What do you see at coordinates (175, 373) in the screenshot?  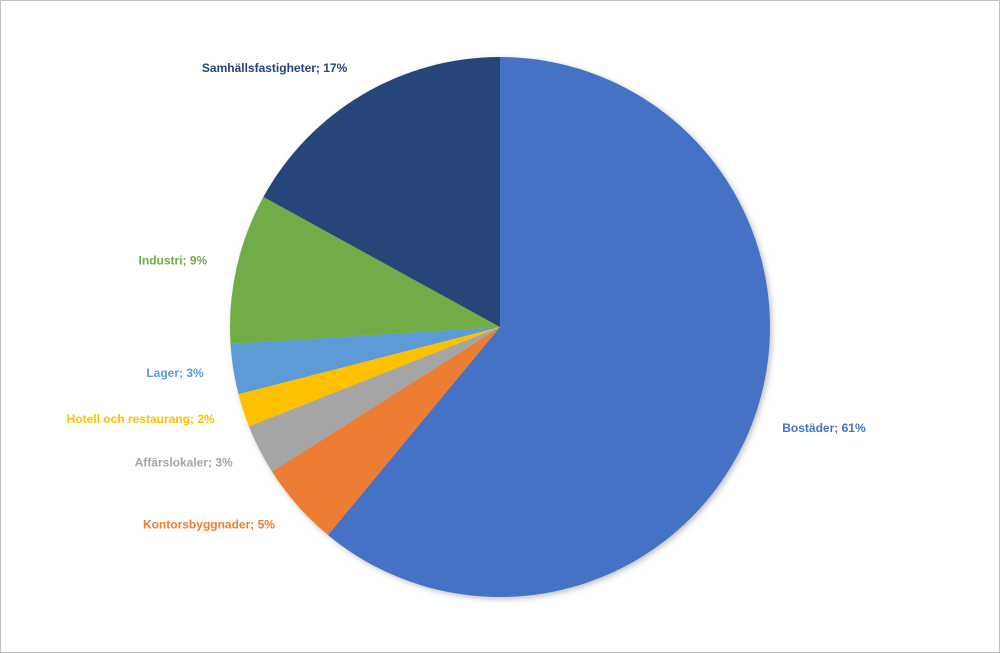 I see `data-label: Lager; 3%` at bounding box center [175, 373].